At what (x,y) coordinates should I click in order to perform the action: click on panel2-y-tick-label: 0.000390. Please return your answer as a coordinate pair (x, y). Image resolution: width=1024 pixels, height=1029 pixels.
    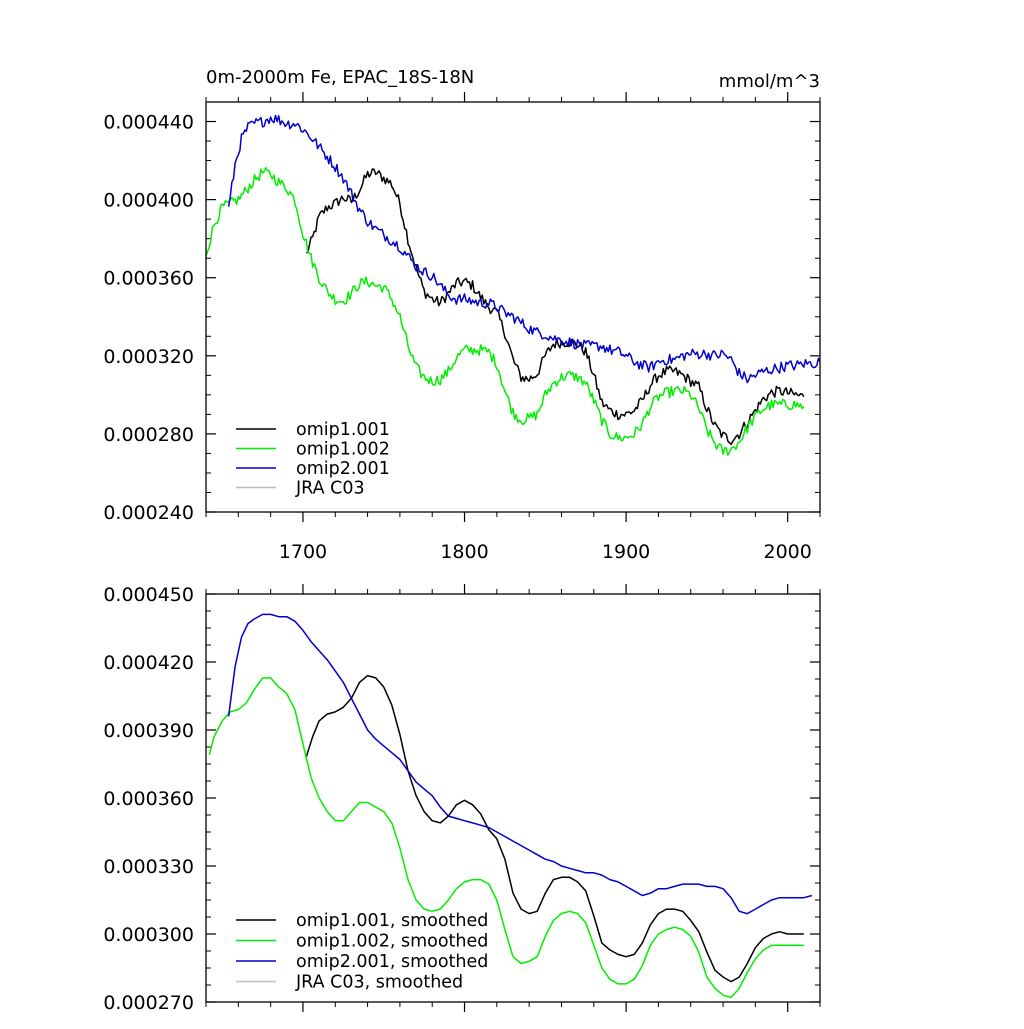
    Looking at the image, I should click on (148, 731).